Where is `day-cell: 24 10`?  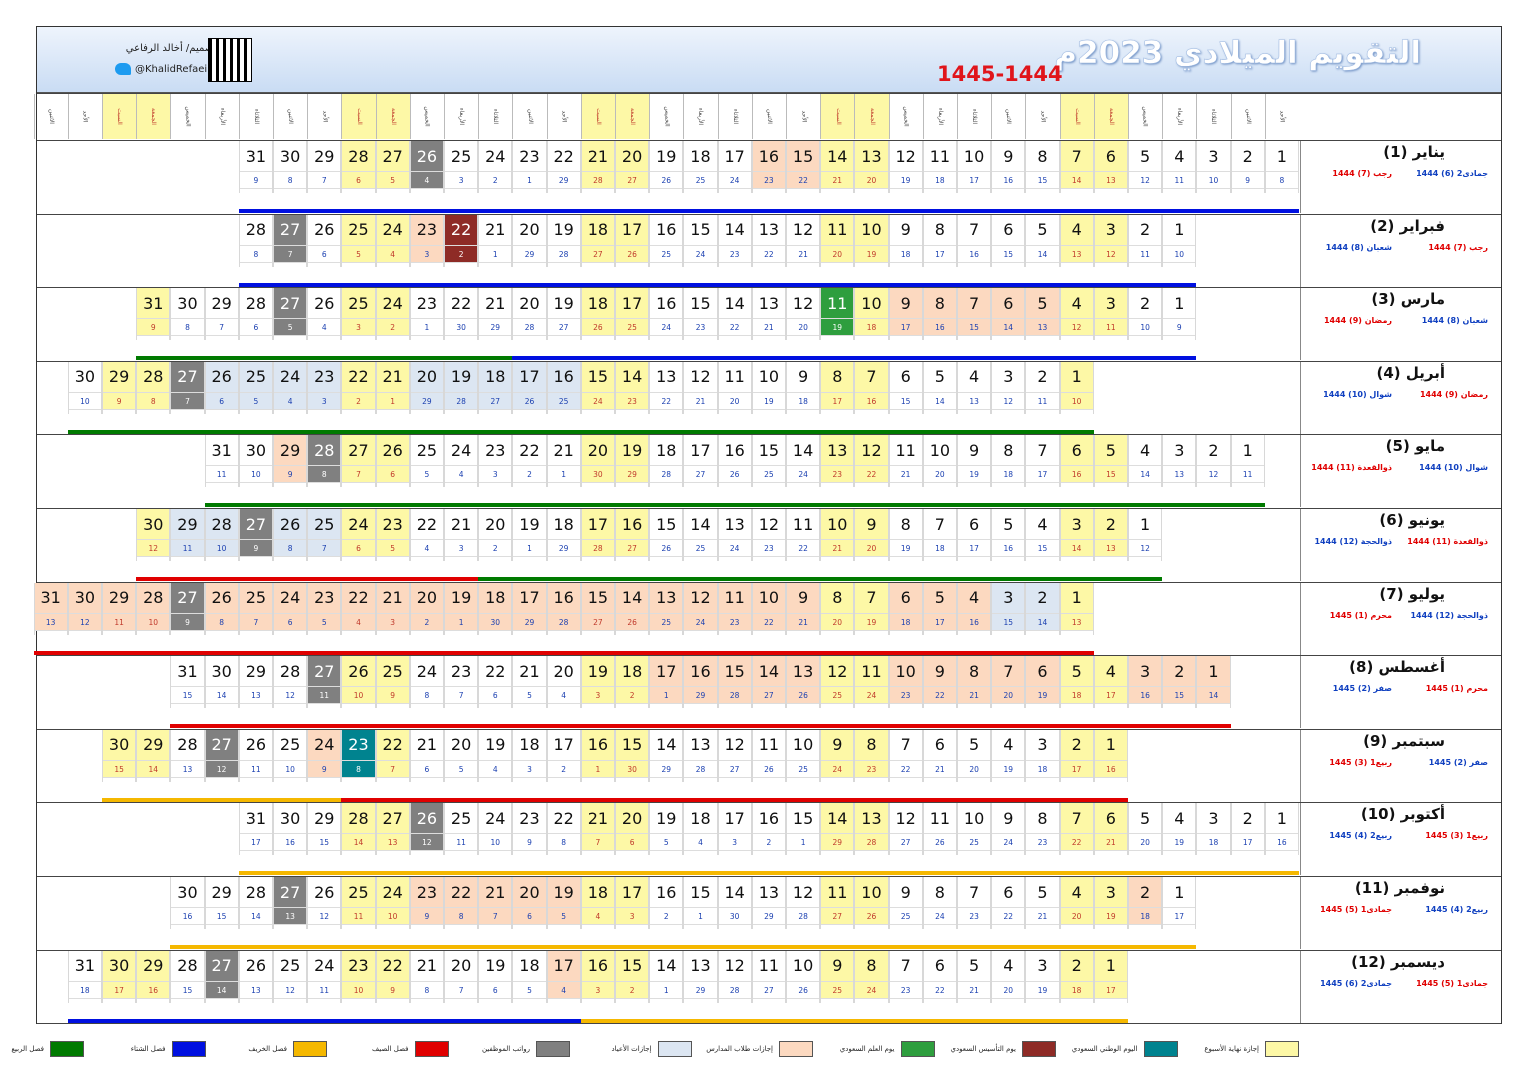
day-cell: 24 10 is located at coordinates (495, 829).